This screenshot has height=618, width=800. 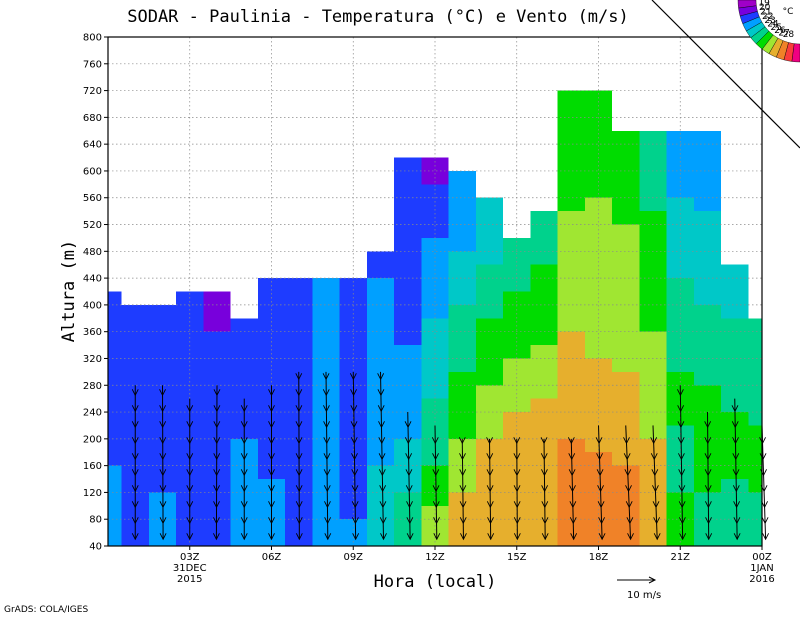 What do you see at coordinates (789, 35) in the screenshot?
I see `legend-label: 28` at bounding box center [789, 35].